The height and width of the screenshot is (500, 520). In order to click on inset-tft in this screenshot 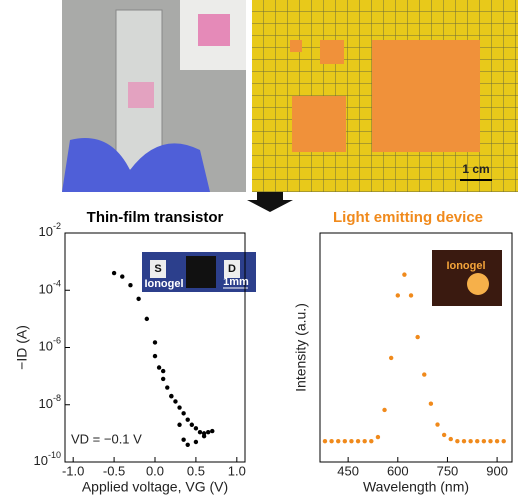, I will do `click(199, 272)`.